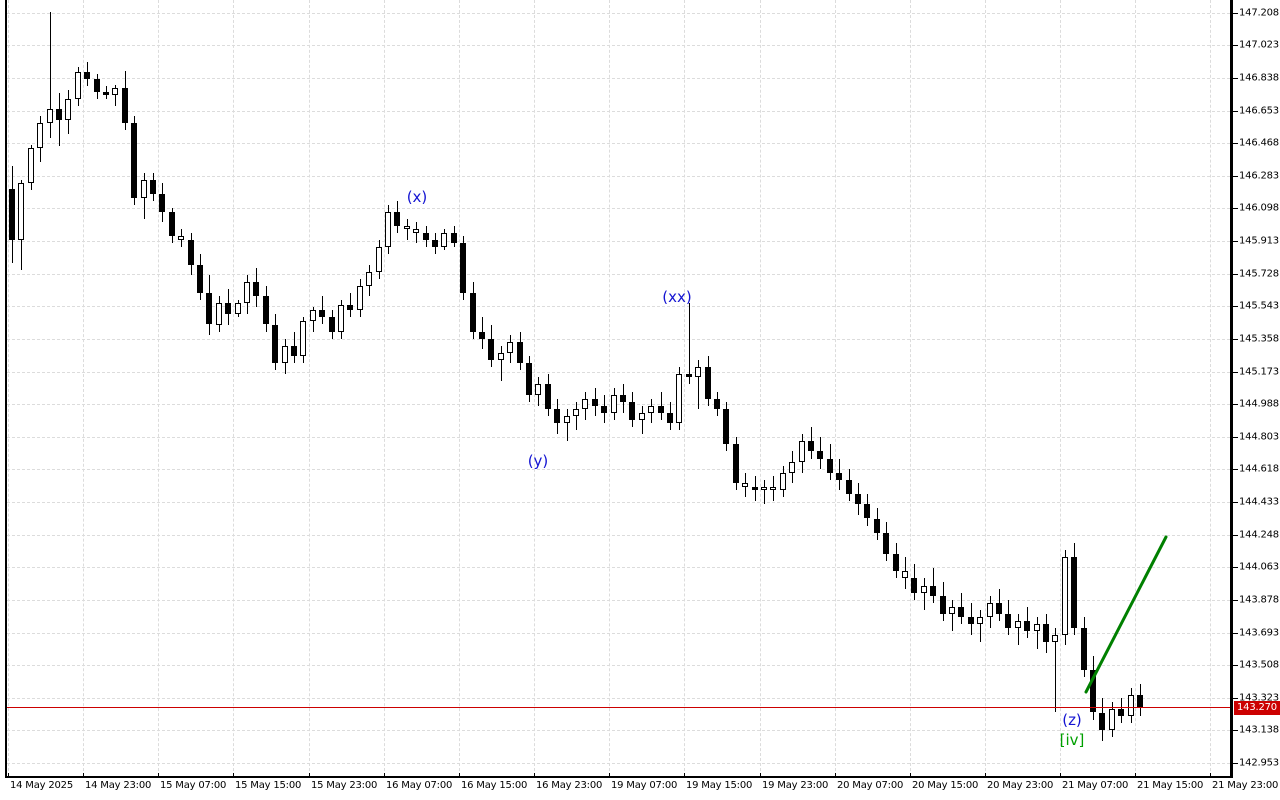 This screenshot has height=800, width=1280. What do you see at coordinates (417, 197) in the screenshot?
I see `wave-label-x: (x)` at bounding box center [417, 197].